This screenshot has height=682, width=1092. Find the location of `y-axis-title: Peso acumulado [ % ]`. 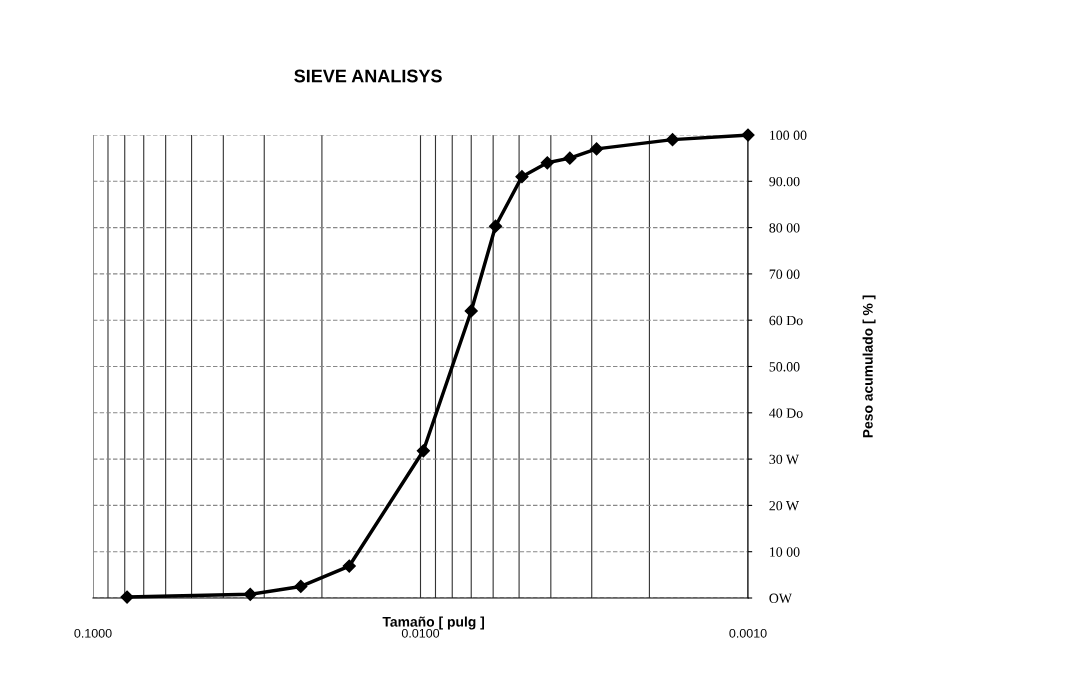

y-axis-title: Peso acumulado [ % ] is located at coordinates (869, 366).